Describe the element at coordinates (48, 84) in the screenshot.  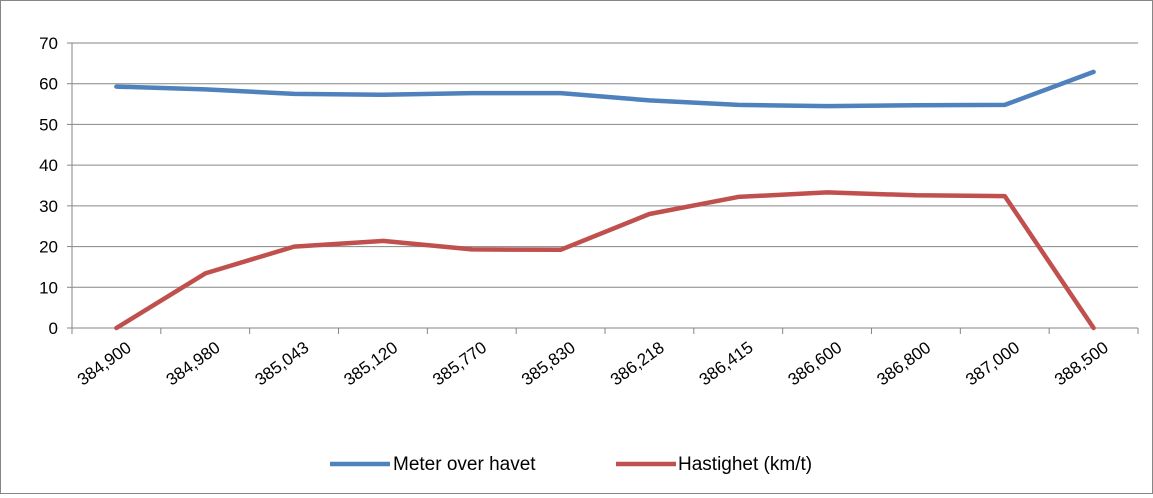
I see `y-tick-label: 60` at that location.